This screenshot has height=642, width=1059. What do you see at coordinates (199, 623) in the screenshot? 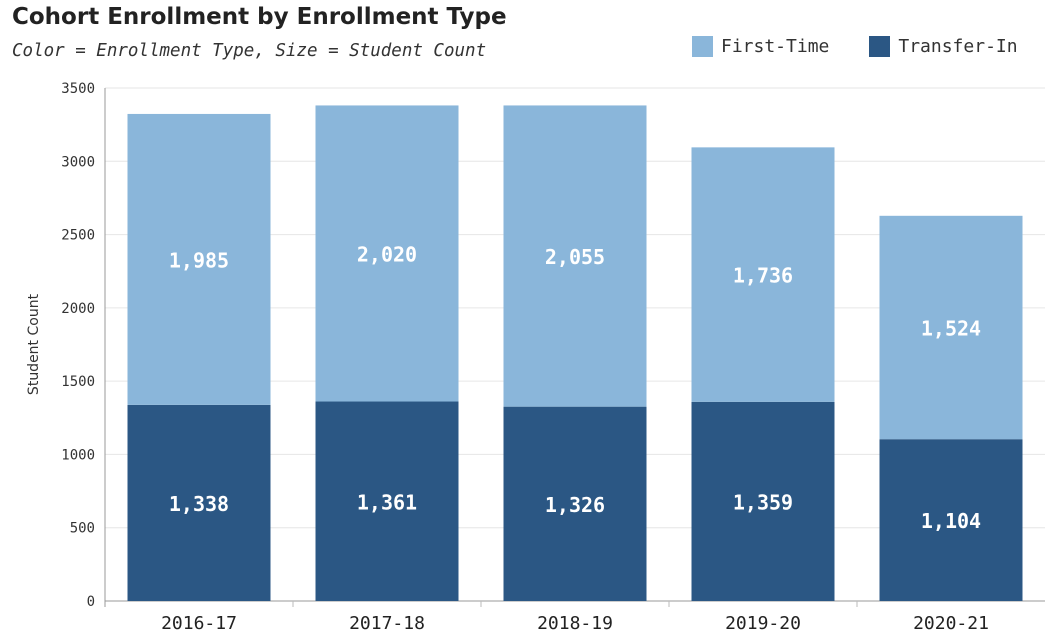
I see `x-tick-label: 2016-17` at bounding box center [199, 623].